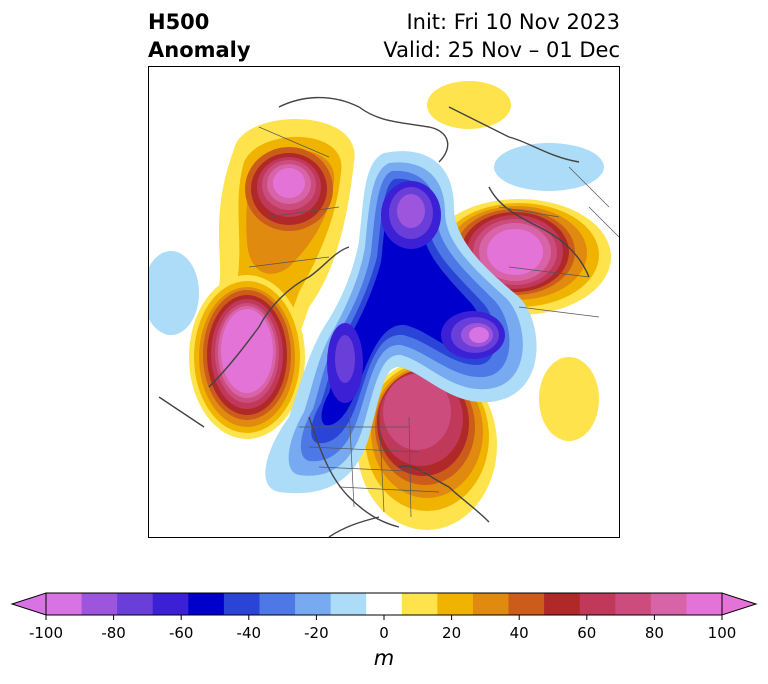  I want to click on positive-anomaly-center-pacific, so click(247, 357).